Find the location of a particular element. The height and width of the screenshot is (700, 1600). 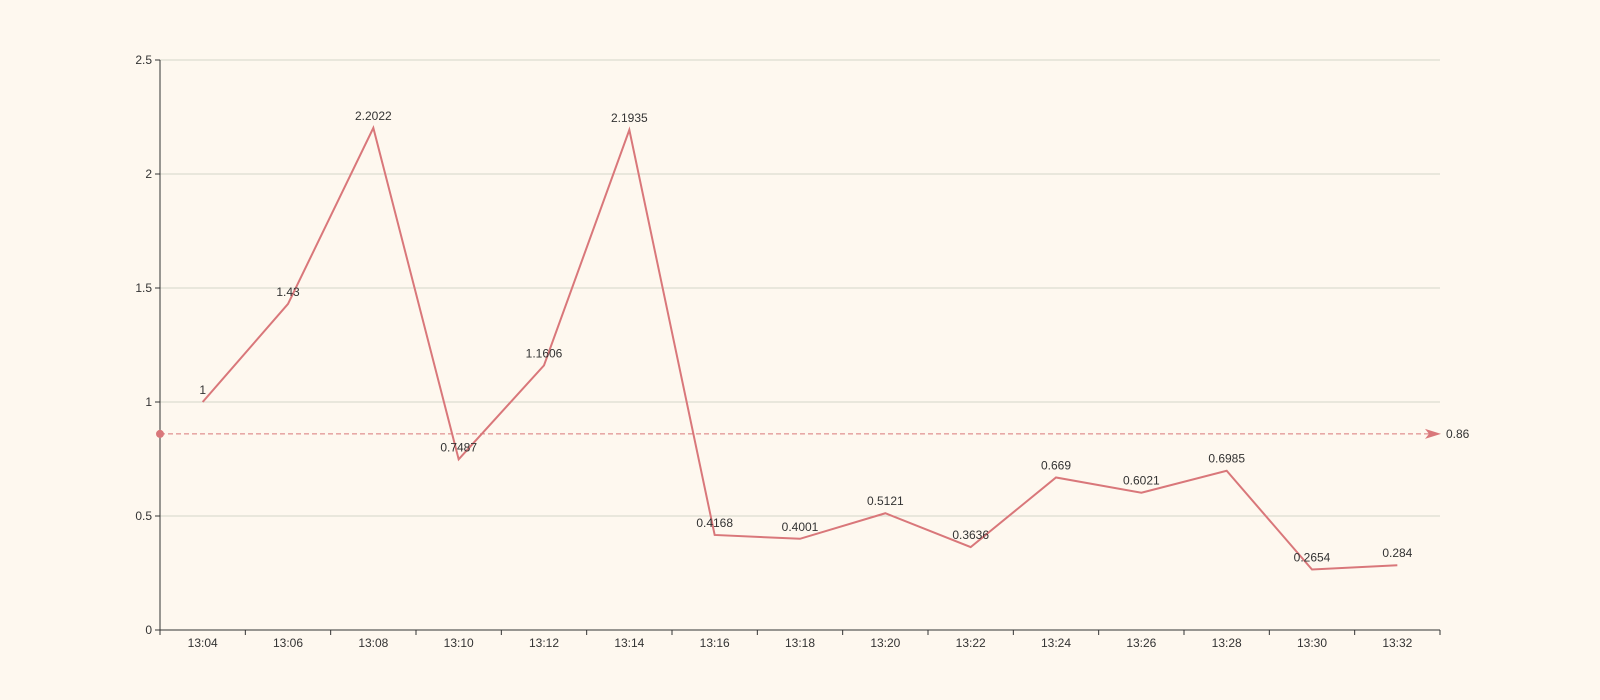

data-label: 0.3636 is located at coordinates (970, 535).